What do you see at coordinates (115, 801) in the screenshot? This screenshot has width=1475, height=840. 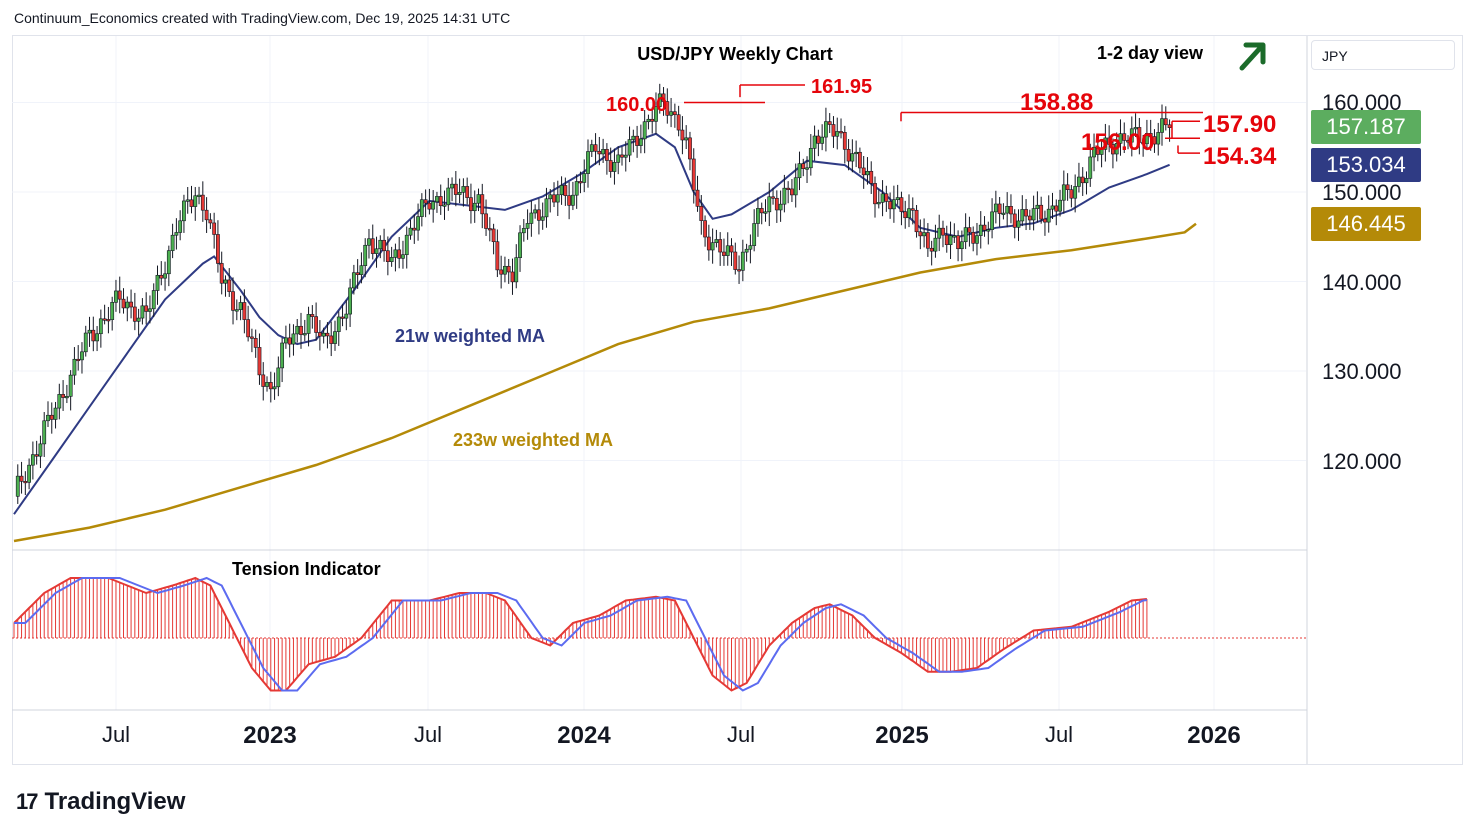 I see `brand-name: TradingView` at bounding box center [115, 801].